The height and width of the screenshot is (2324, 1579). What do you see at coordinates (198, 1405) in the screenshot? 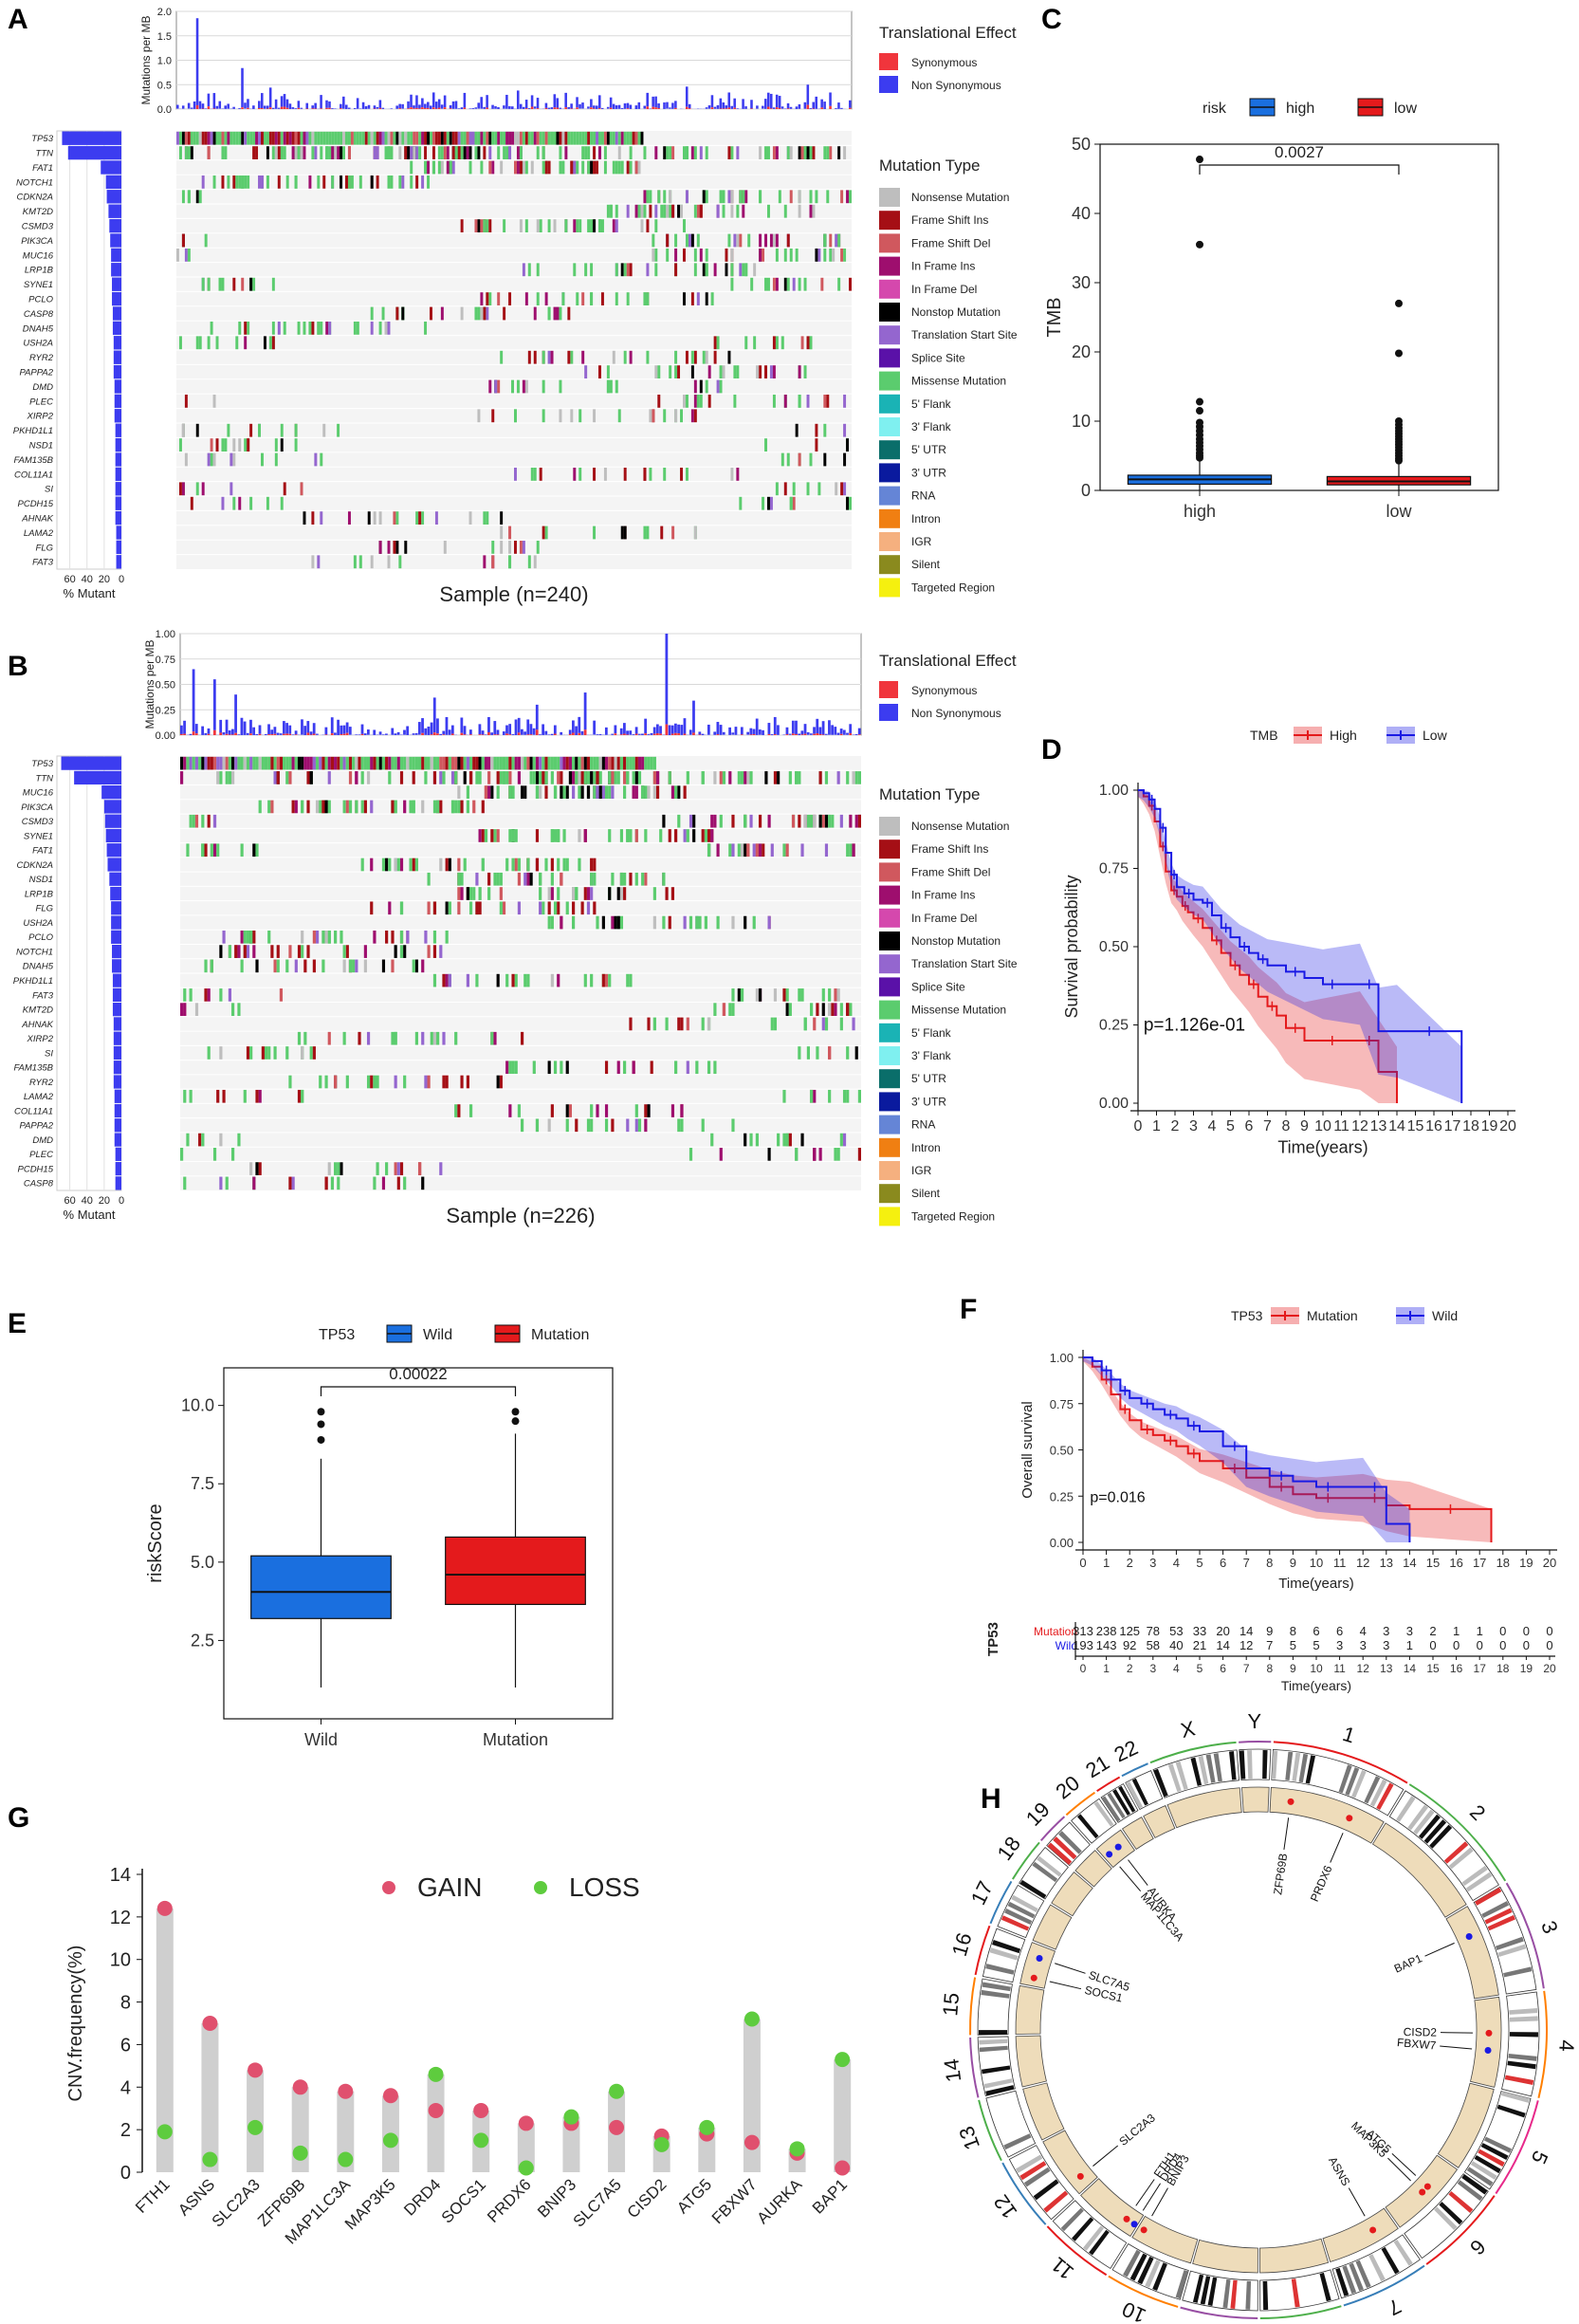
I see `y-tick-label: 10.0` at bounding box center [198, 1405].